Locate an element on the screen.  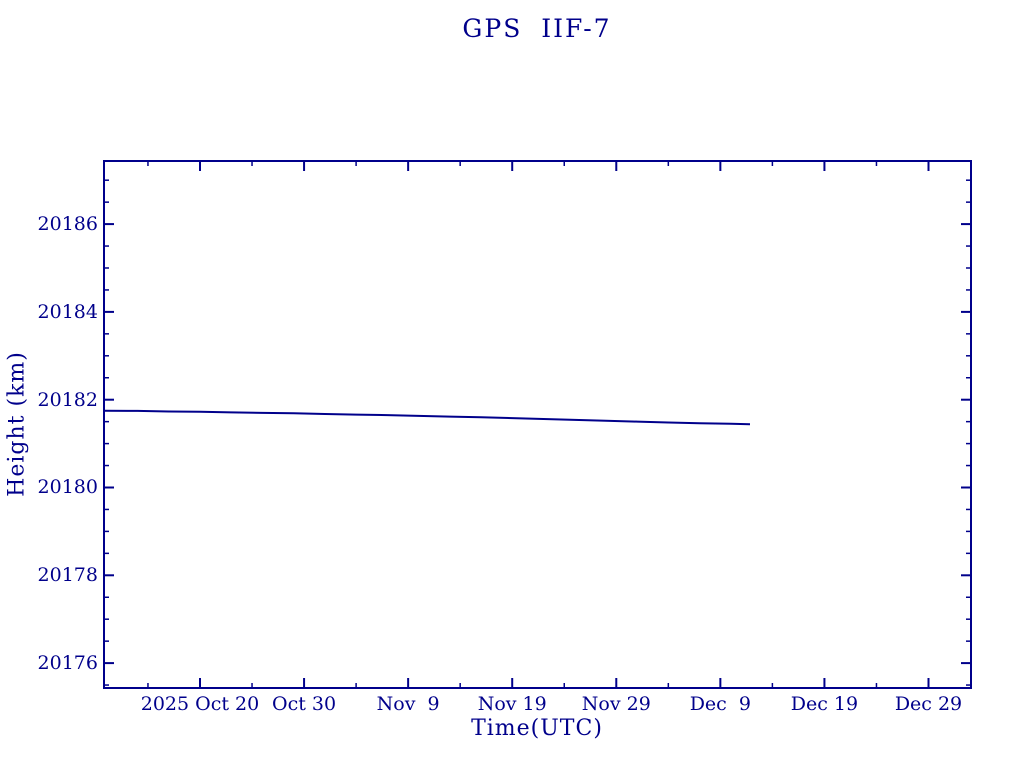
chart-title: GPS IIF-7 is located at coordinates (537, 28).